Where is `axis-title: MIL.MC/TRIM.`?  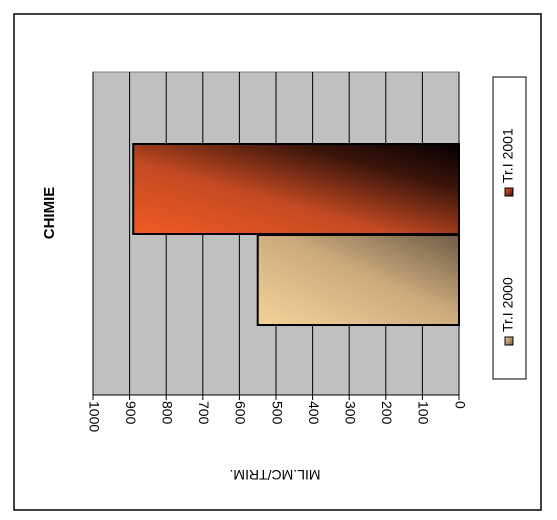 axis-title: MIL.MC/TRIM. is located at coordinates (275, 475).